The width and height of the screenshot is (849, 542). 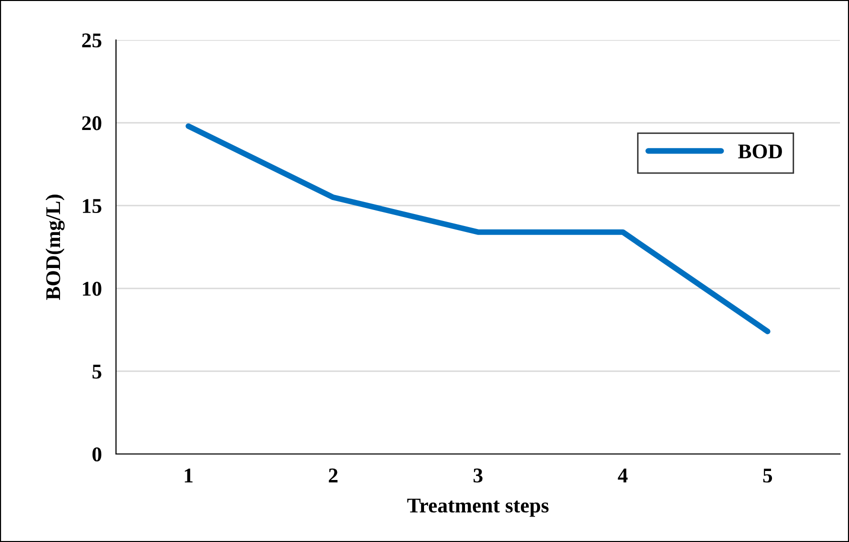 I want to click on y-tick-label: 20, so click(x=92, y=123).